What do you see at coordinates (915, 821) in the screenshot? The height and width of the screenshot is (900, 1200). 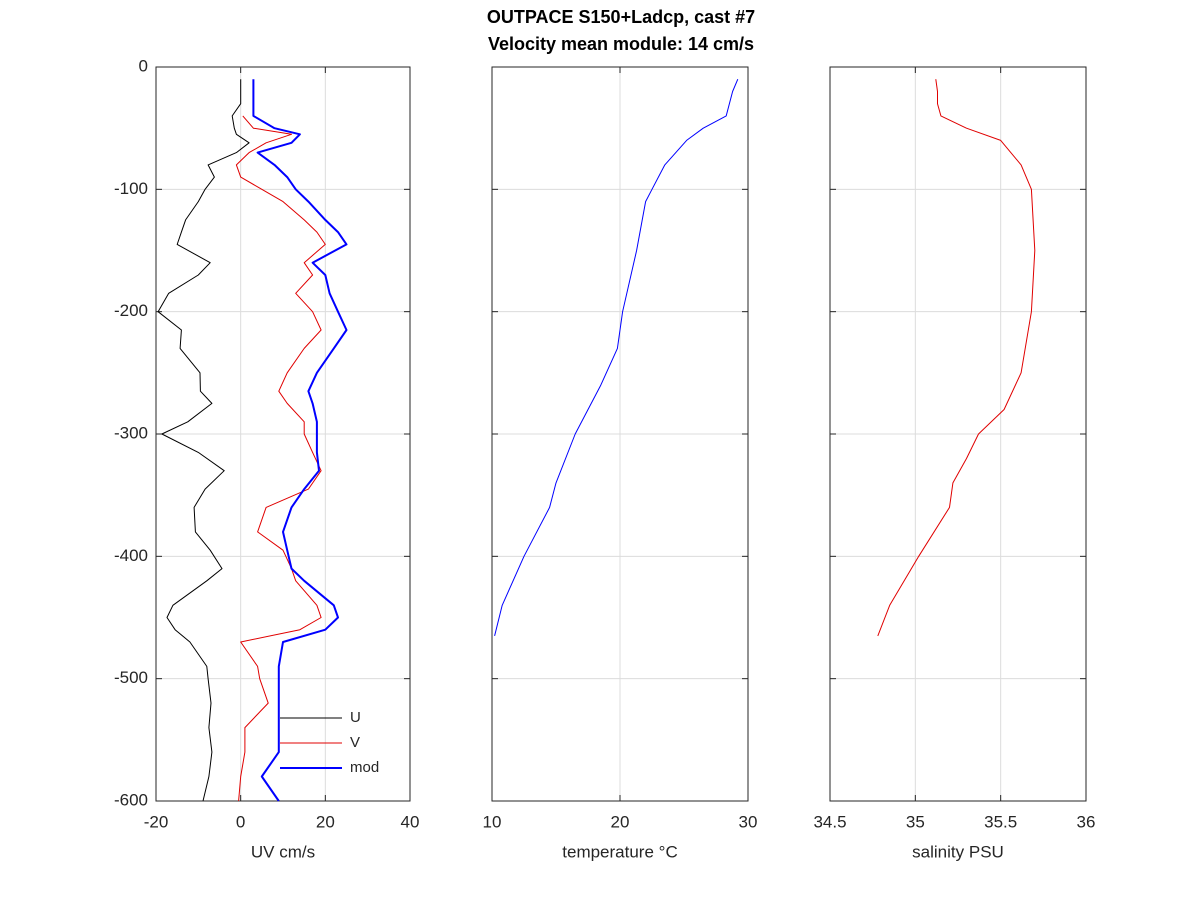 I see `x-tick-label: 35` at bounding box center [915, 821].